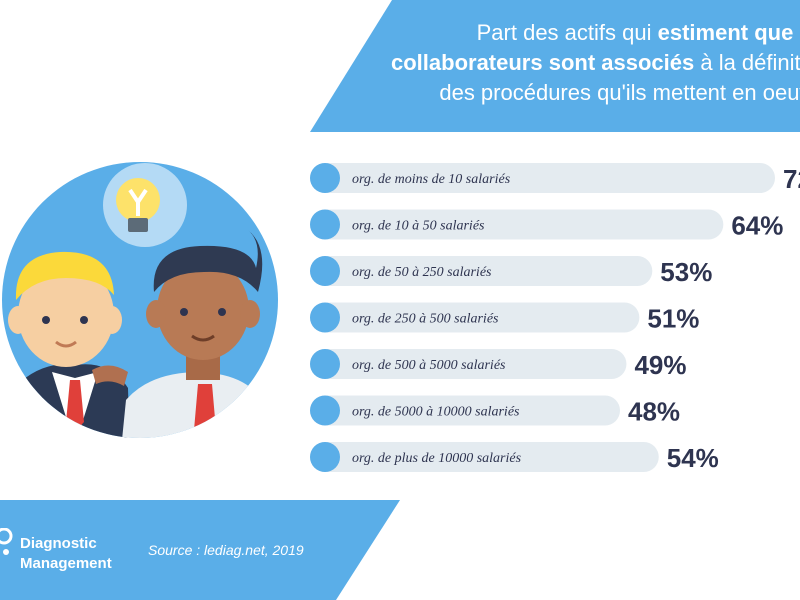  I want to click on value-label: 51%, so click(673, 319).